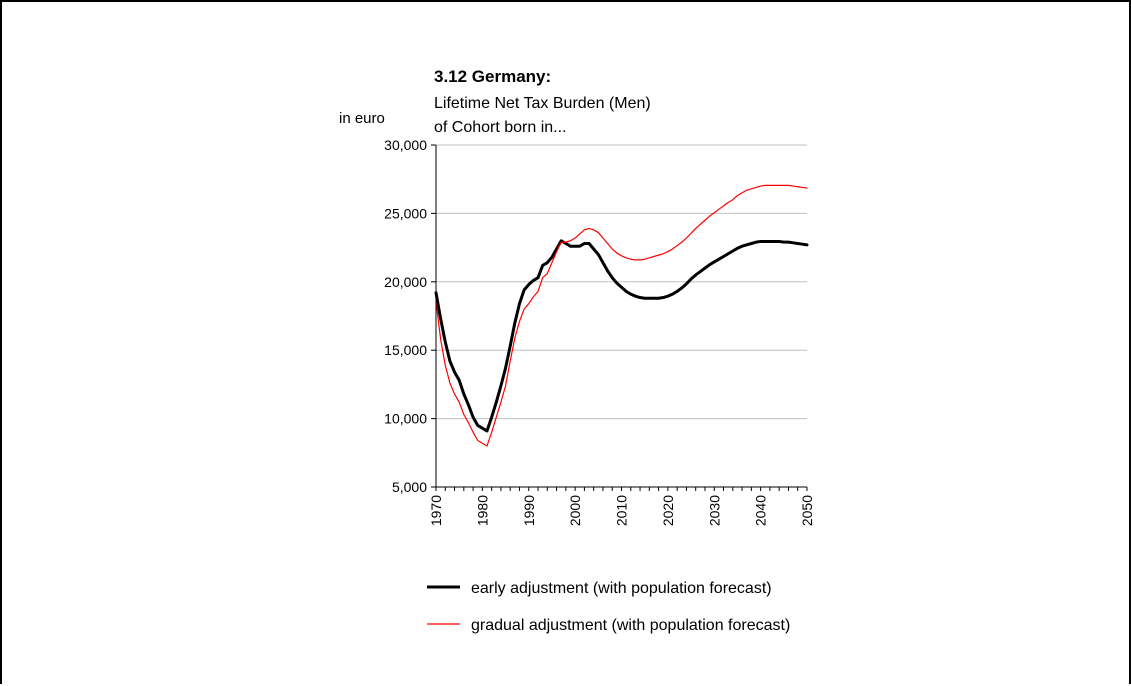  What do you see at coordinates (405, 145) in the screenshot?
I see `y-tick-label: 30,000` at bounding box center [405, 145].